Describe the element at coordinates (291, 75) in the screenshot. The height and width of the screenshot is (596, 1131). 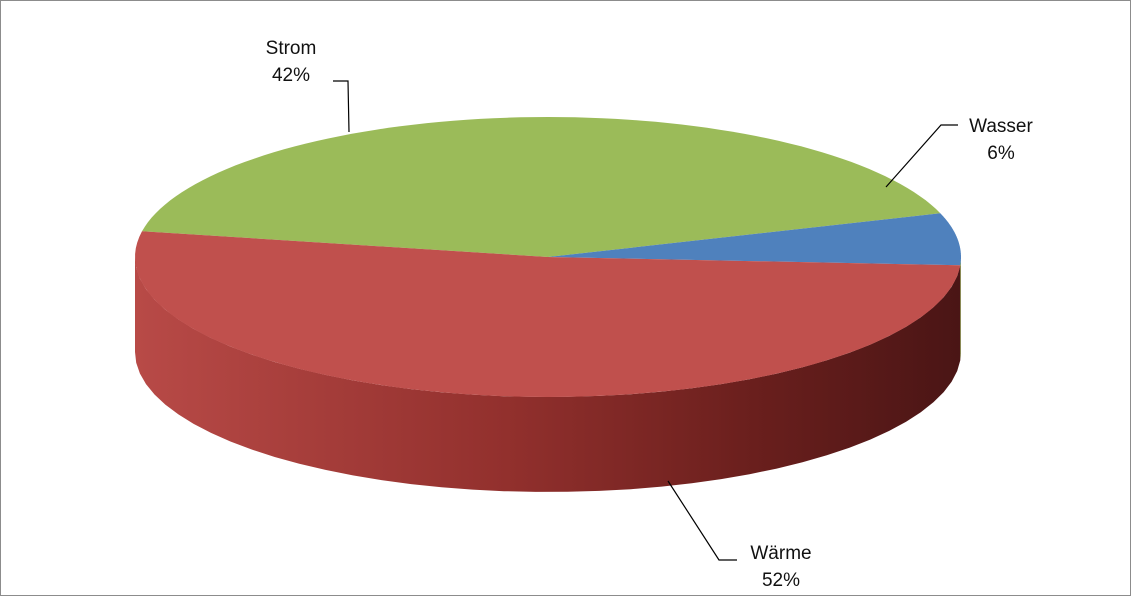
I see `slice-label-strom-value: 42%` at that location.